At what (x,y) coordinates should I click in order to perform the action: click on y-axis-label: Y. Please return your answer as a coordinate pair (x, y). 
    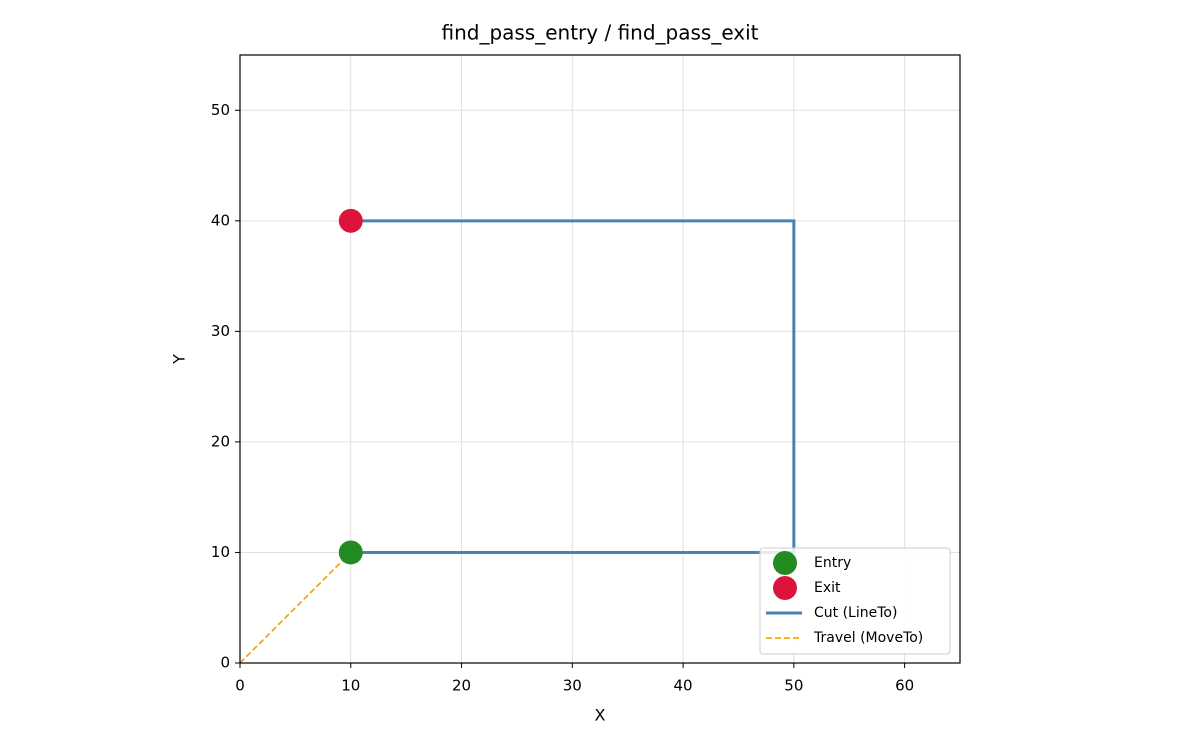
    Looking at the image, I should click on (179, 359).